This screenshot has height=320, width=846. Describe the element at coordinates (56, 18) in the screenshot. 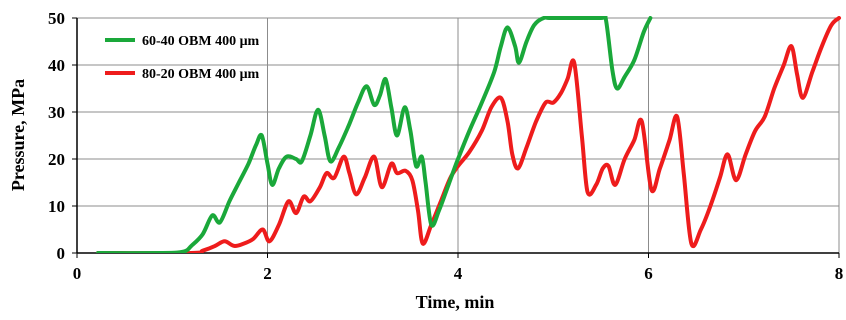

I see `y-tick-label: 50` at that location.